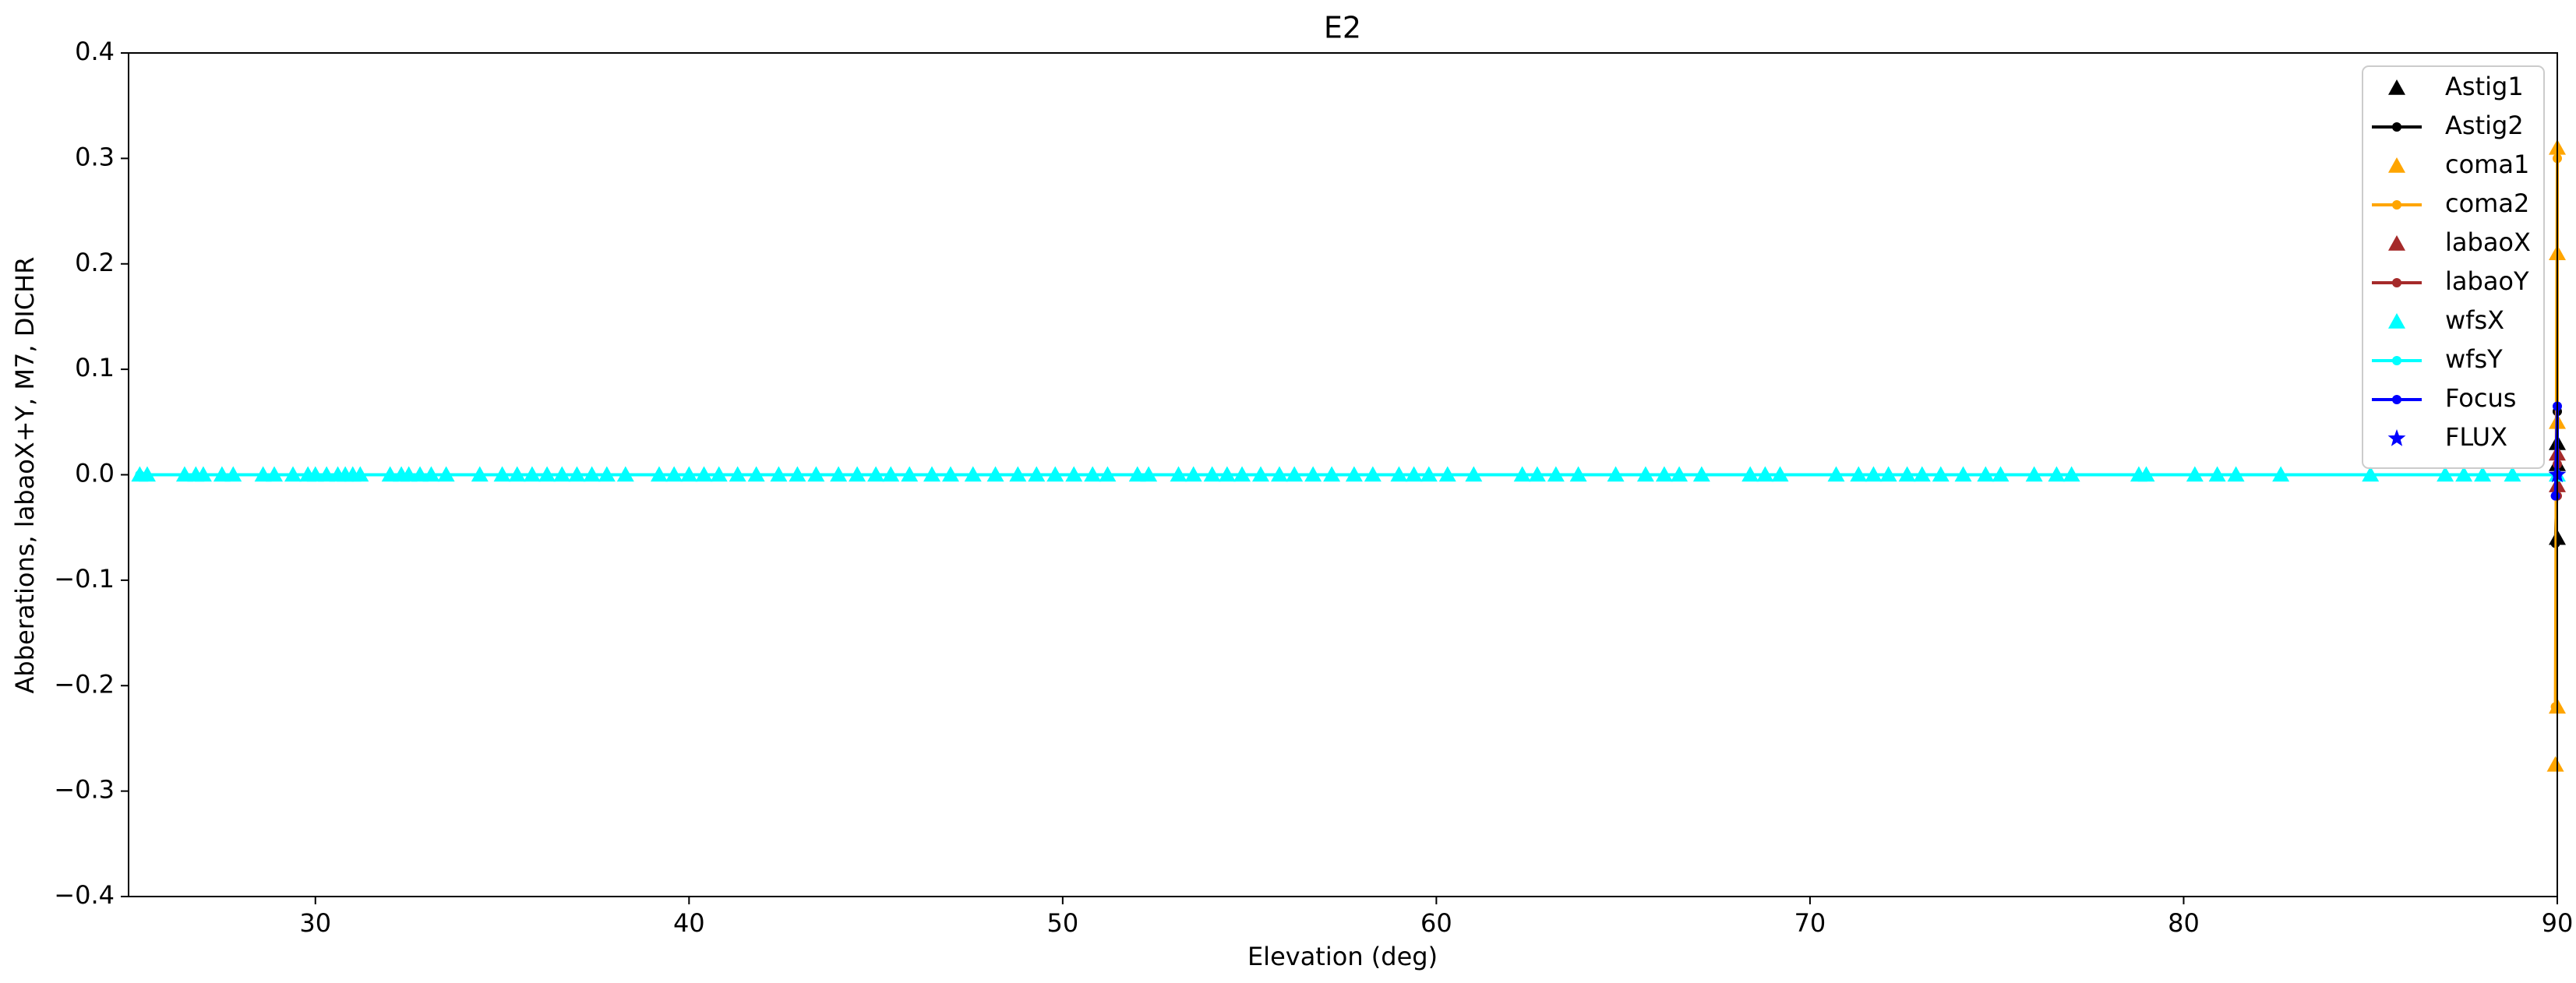 Image resolution: width=2576 pixels, height=983 pixels. I want to click on y-tick-label: 0.1, so click(95, 367).